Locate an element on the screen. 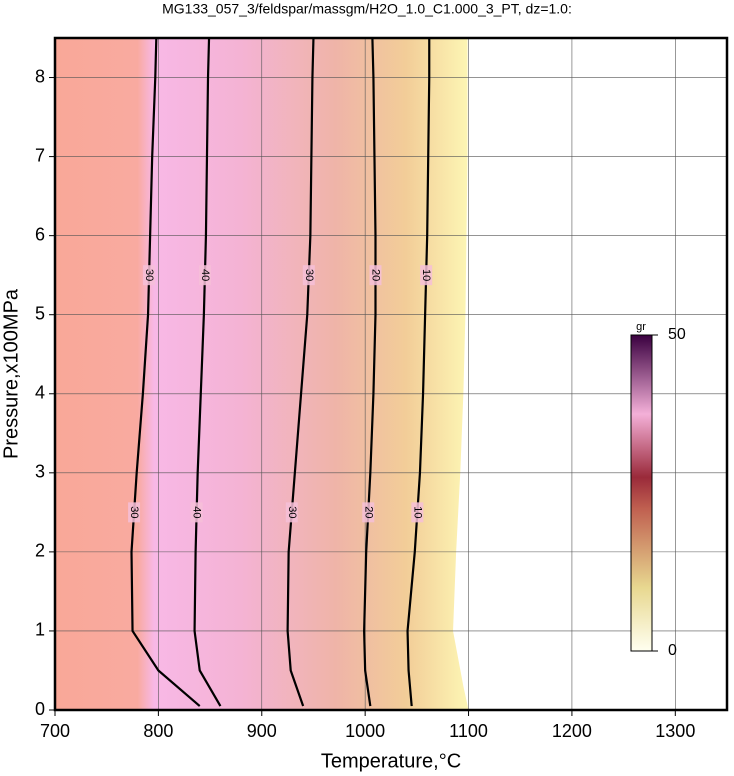  y-tick-label: 1 is located at coordinates (40, 630).